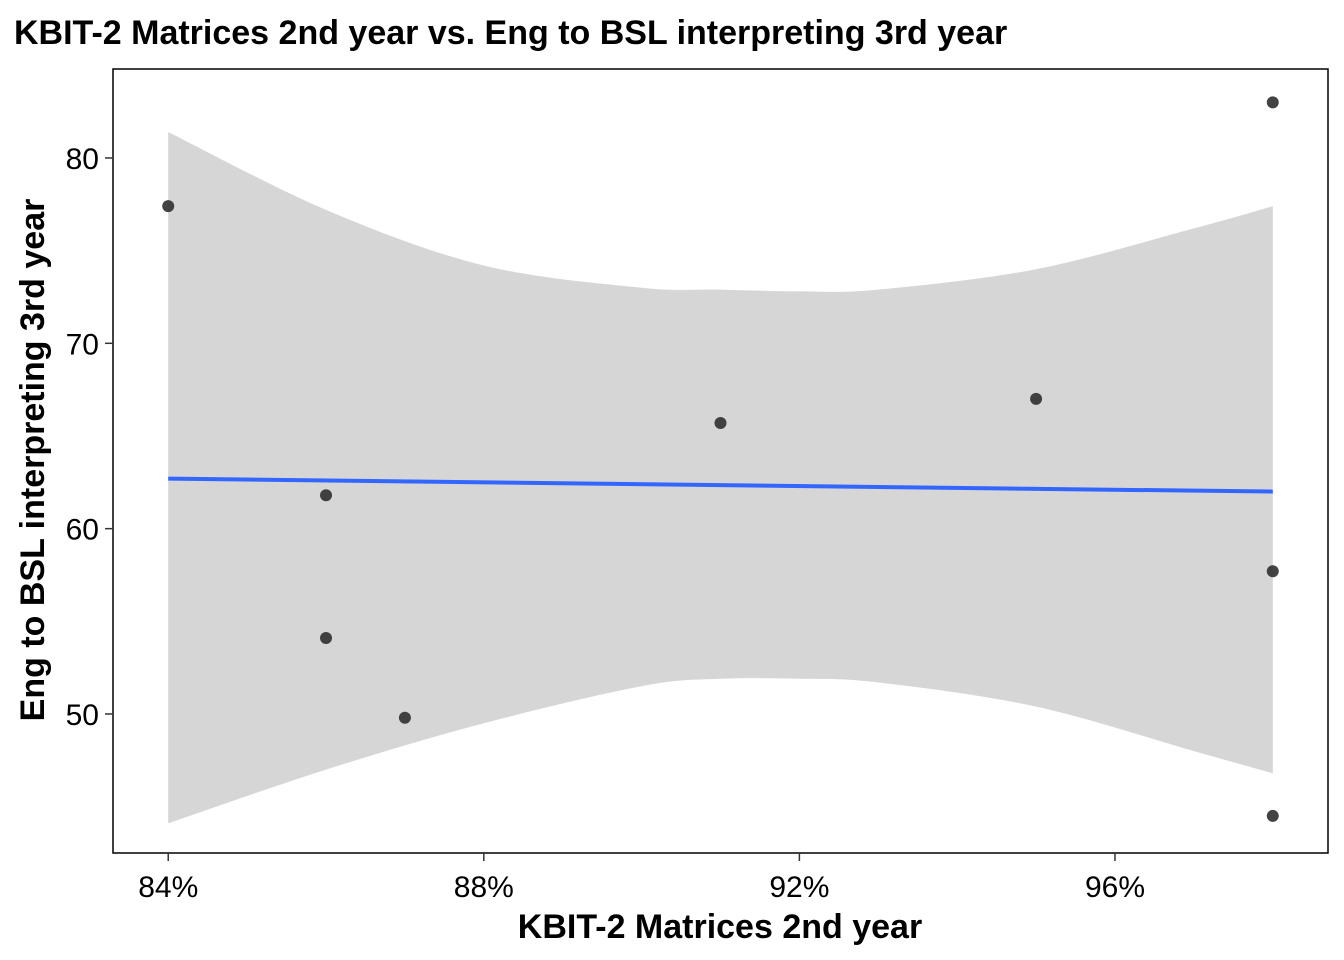  I want to click on x-axis-title: KBIT-2 Matrices 2nd year, so click(720, 927).